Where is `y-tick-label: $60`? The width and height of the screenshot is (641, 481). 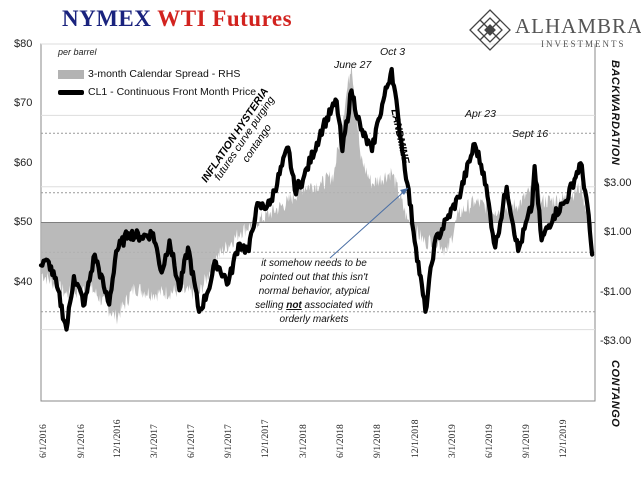 y-tick-label: $60 is located at coordinates (23, 163).